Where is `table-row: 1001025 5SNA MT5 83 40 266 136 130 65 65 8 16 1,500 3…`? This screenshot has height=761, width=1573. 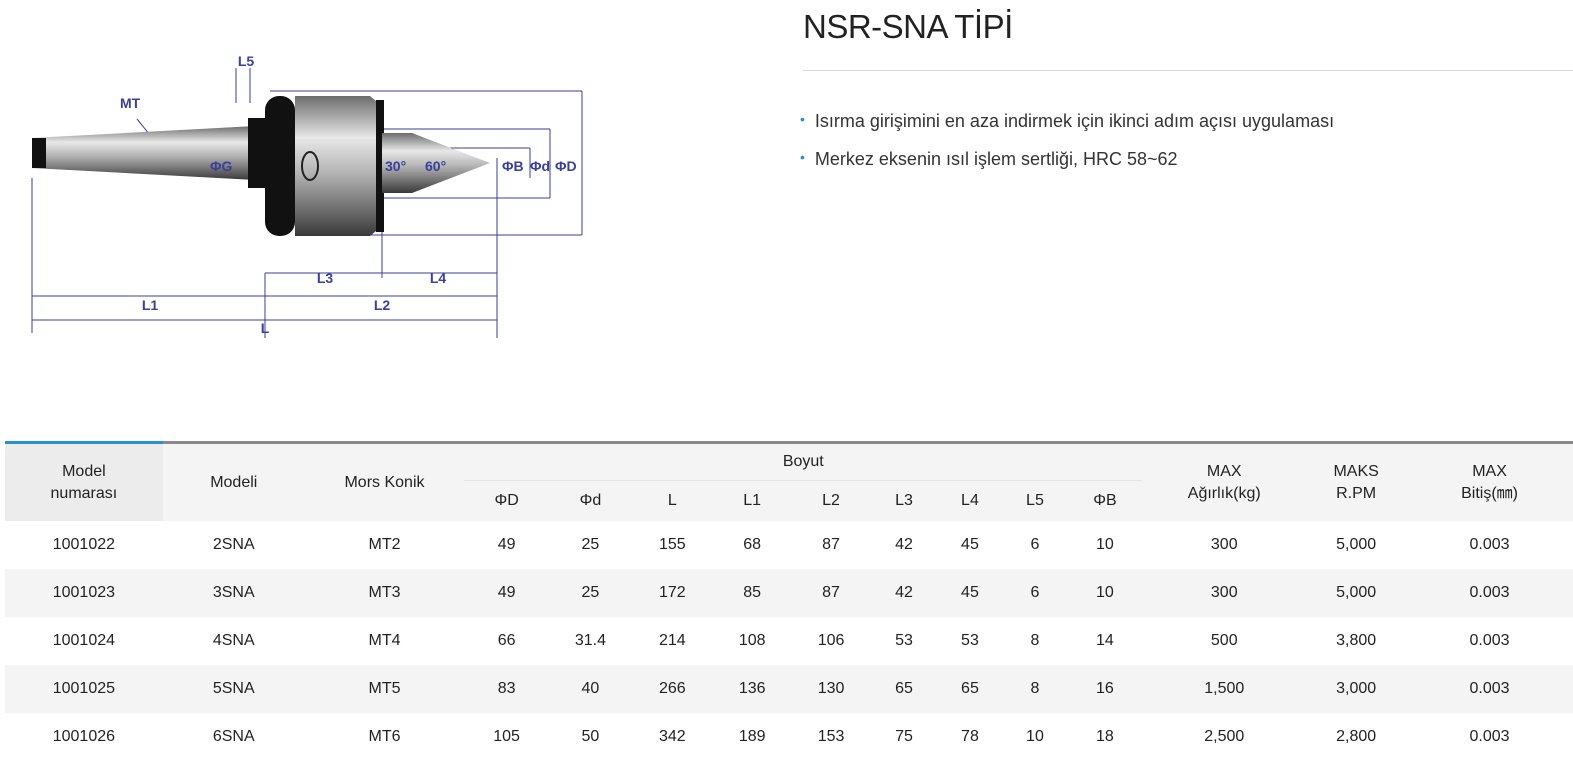
table-row: 1001025 5SNA MT5 83 40 266 136 130 65 65 8 16 1,500 3… is located at coordinates (789, 689).